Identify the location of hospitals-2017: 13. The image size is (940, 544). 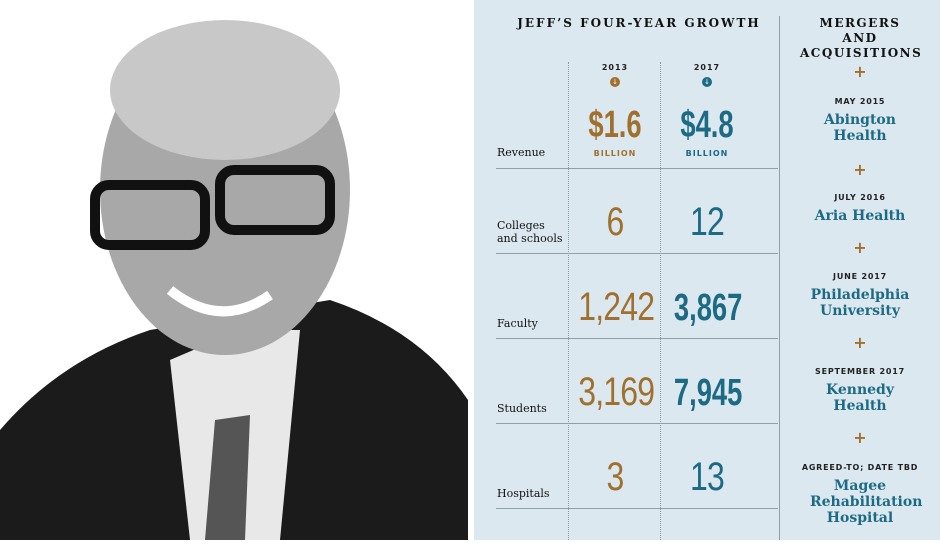
(707, 477).